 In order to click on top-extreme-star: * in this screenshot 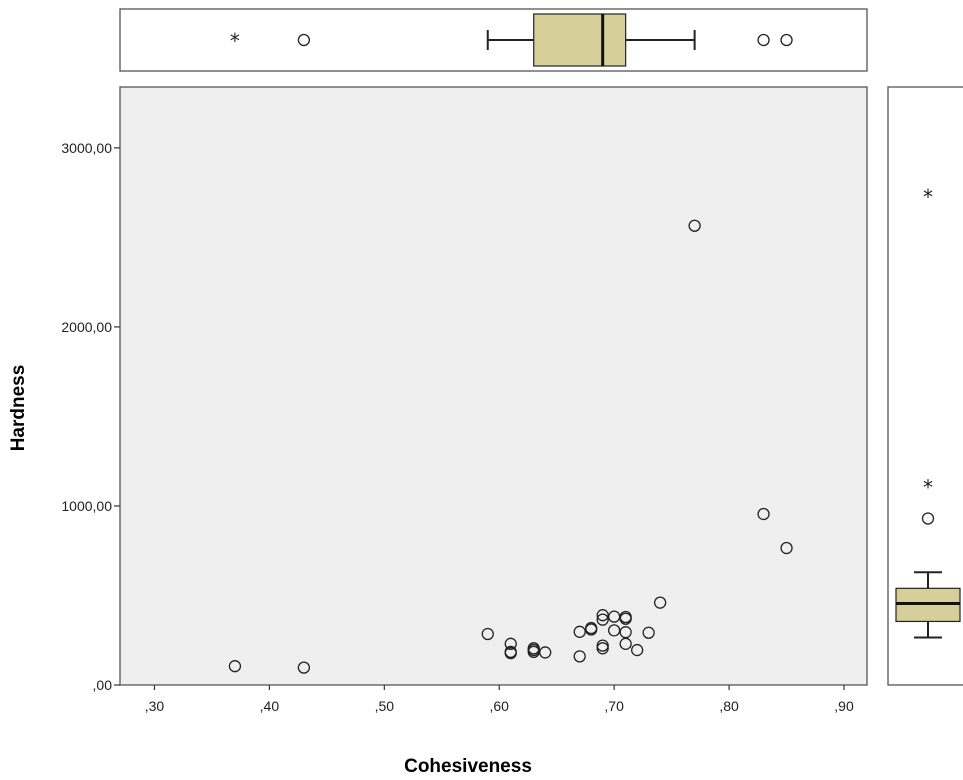, I will do `click(235, 41)`.